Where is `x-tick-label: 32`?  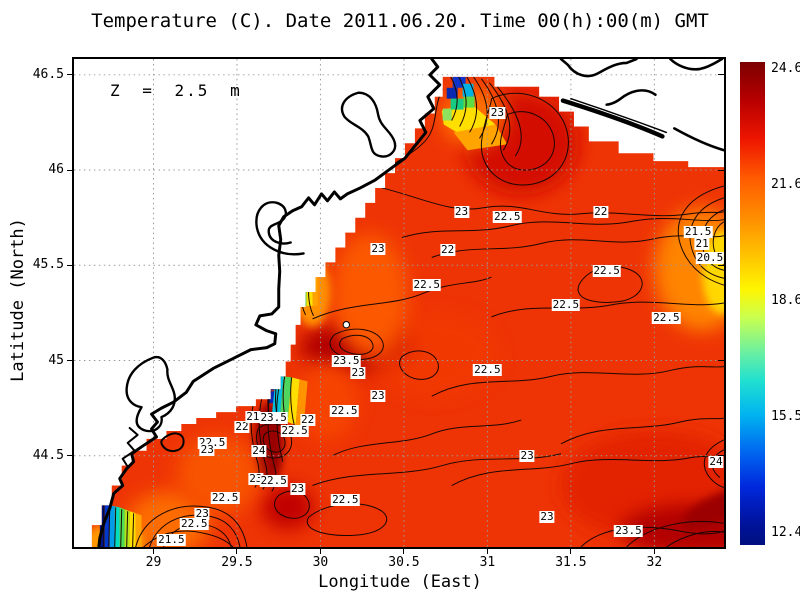
x-tick-label: 32 is located at coordinates (654, 562).